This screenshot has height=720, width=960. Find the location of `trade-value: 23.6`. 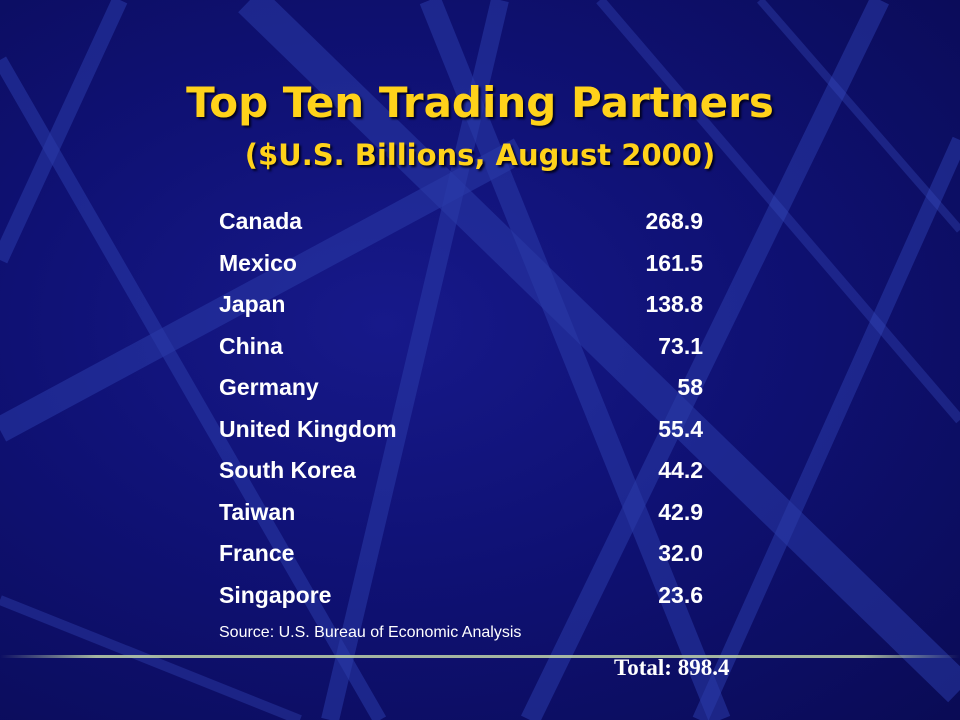

trade-value: 23.6 is located at coordinates (680, 594).